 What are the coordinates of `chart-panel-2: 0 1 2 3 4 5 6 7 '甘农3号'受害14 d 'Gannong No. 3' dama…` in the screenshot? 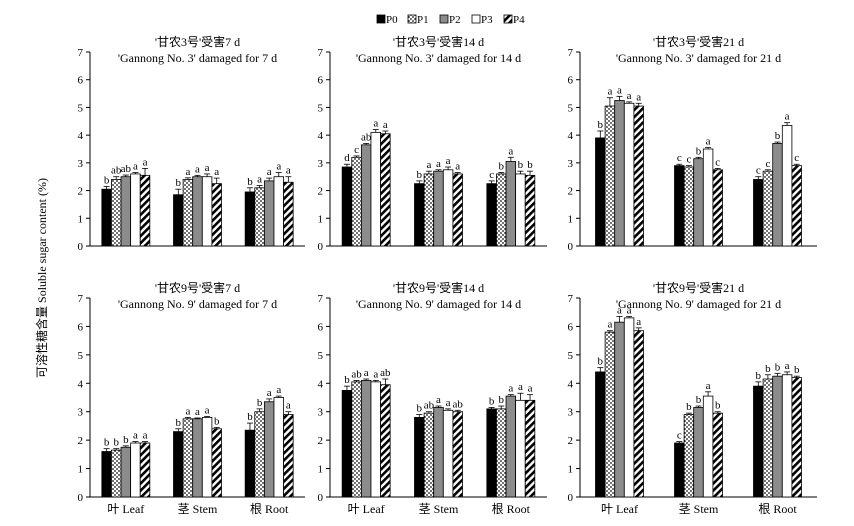 It's located at (432, 143).